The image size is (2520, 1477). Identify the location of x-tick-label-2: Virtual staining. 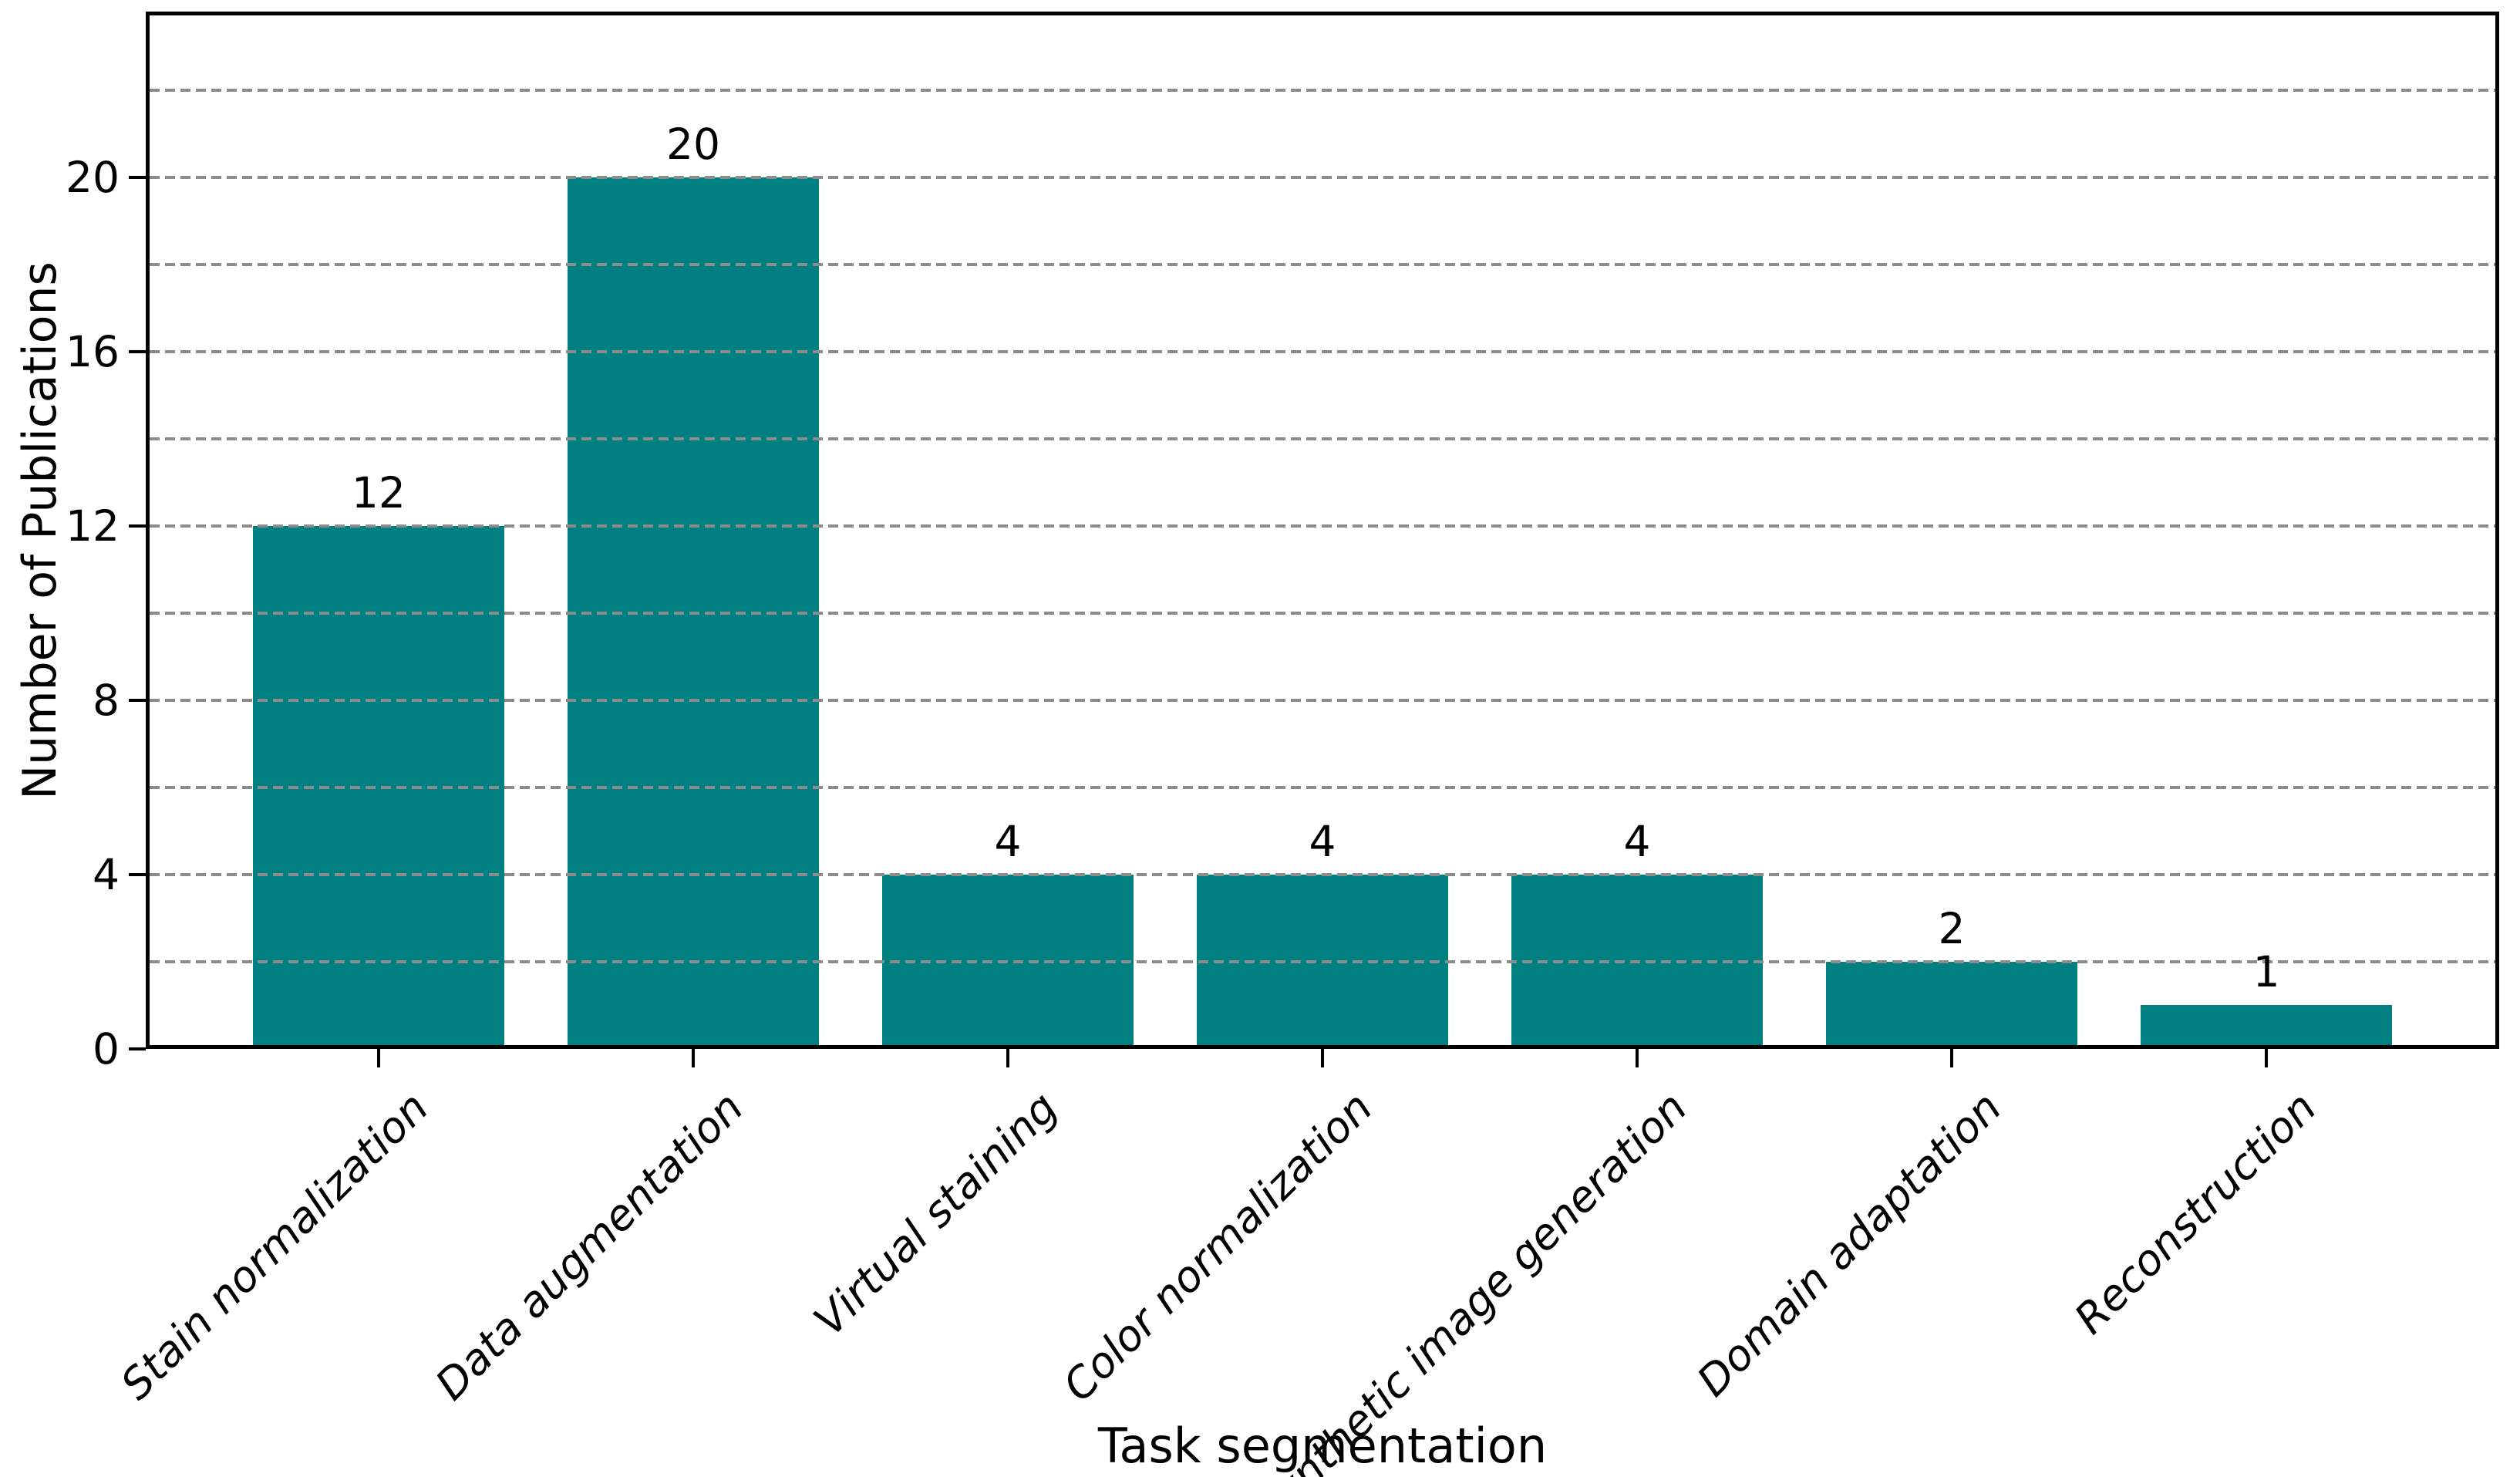
(936, 1214).